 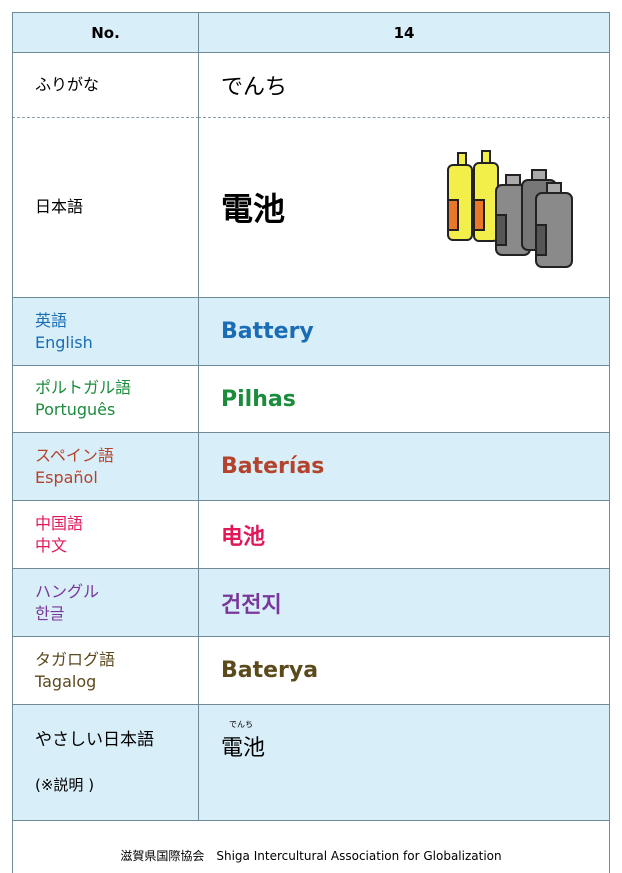 I want to click on language-label: 英語, so click(x=51, y=320).